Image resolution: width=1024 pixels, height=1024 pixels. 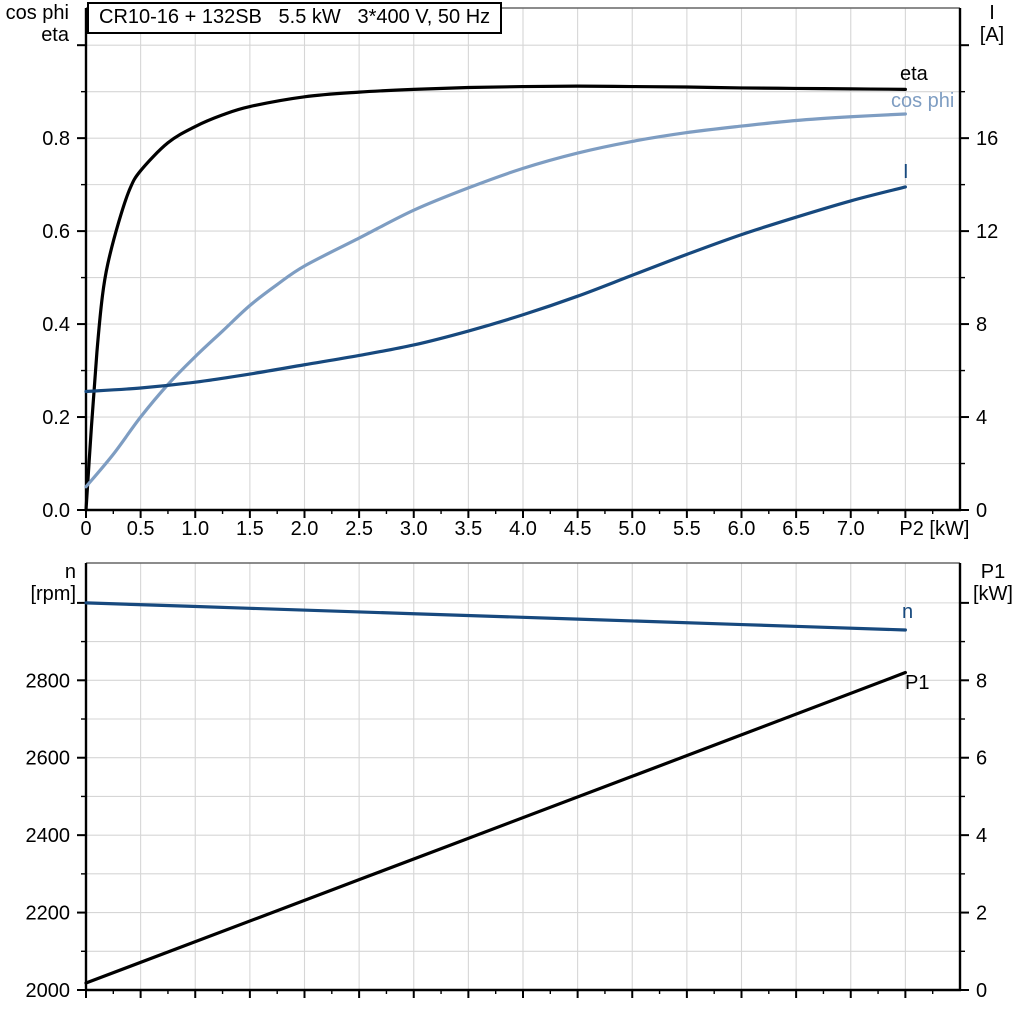 What do you see at coordinates (55, 35) in the screenshot?
I see `eta-axis-label: eta` at bounding box center [55, 35].